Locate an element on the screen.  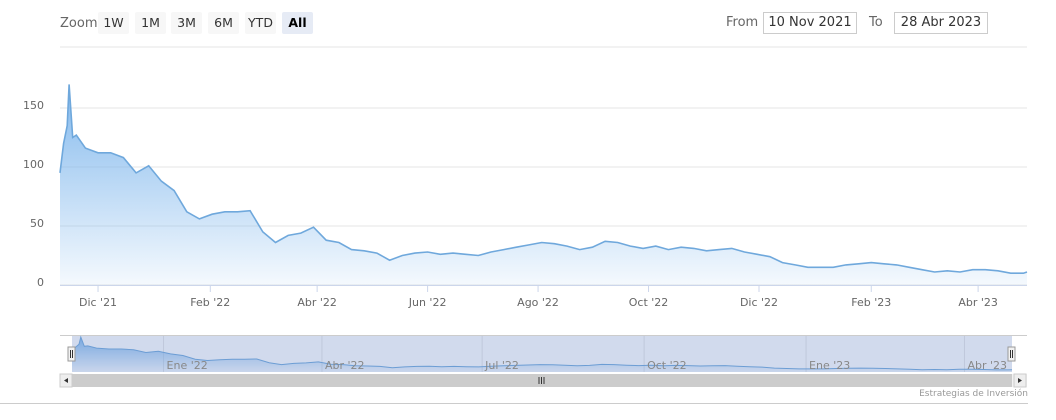
y-tick-label: 0 is located at coordinates (40, 282).